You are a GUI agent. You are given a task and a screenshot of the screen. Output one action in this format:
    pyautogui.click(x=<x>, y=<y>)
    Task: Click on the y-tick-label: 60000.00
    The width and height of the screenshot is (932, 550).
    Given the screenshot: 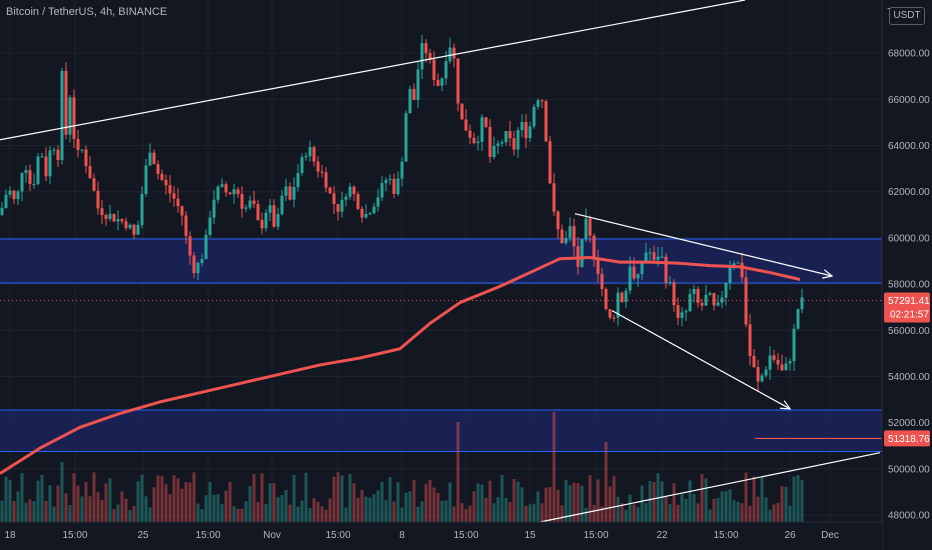 What is the action you would take?
    pyautogui.click(x=909, y=238)
    